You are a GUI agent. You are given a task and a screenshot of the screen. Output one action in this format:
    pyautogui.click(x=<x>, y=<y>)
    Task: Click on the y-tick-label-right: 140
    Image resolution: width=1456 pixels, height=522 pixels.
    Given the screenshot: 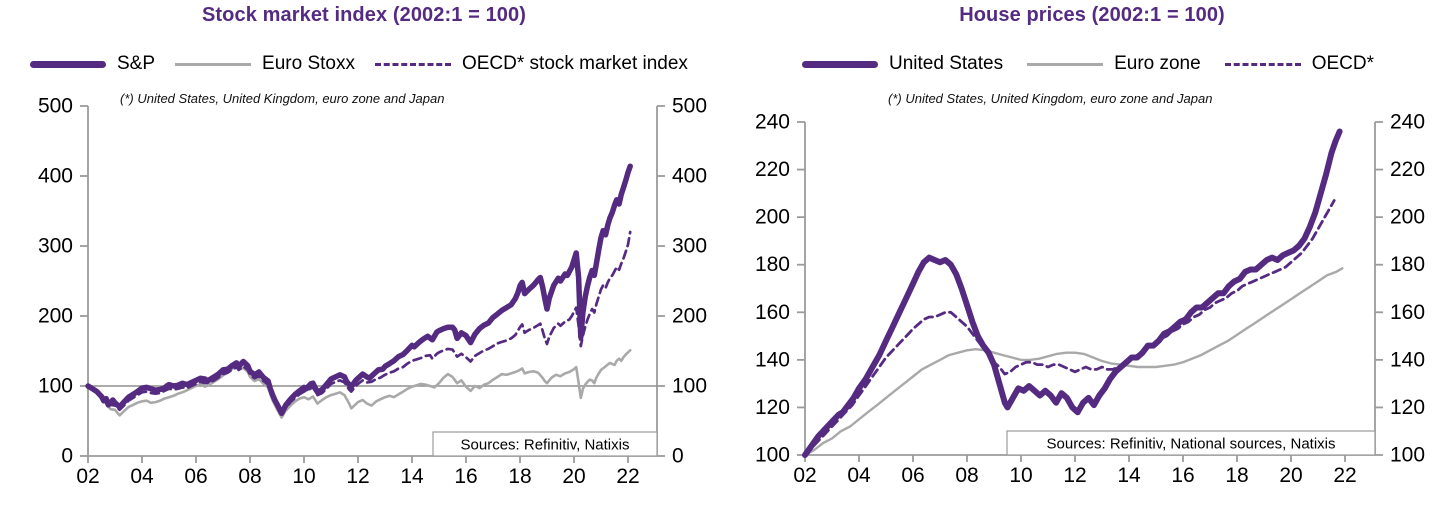 What is the action you would take?
    pyautogui.click(x=1407, y=359)
    